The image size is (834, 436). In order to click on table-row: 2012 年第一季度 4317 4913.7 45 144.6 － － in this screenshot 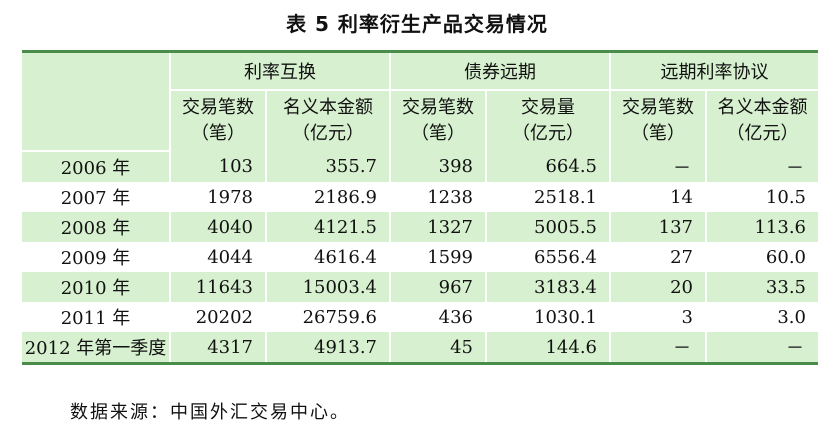, I will do `click(420, 347)`.